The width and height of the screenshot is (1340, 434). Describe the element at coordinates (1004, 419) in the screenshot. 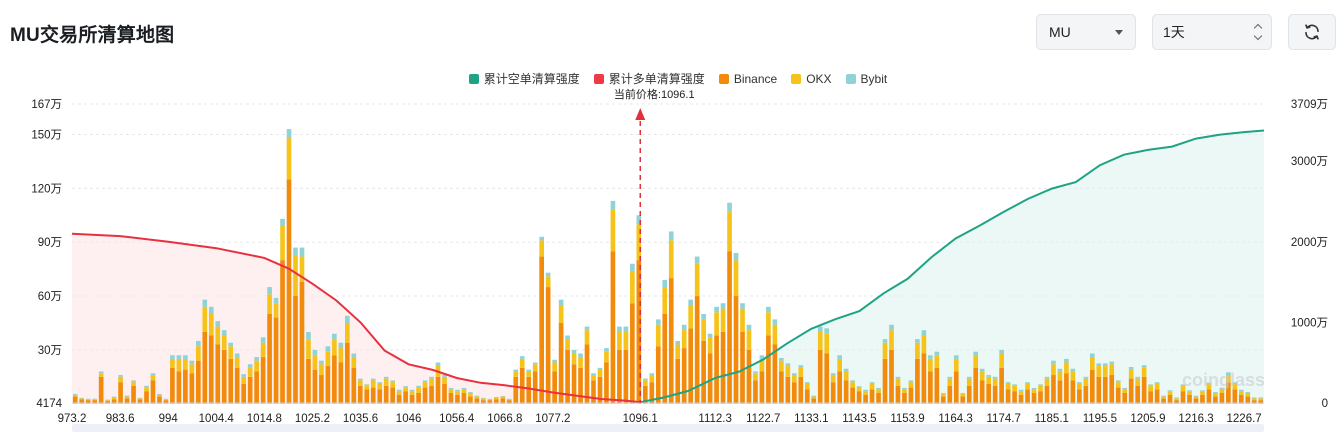

I see `x-tick-label: 1174.7` at that location.